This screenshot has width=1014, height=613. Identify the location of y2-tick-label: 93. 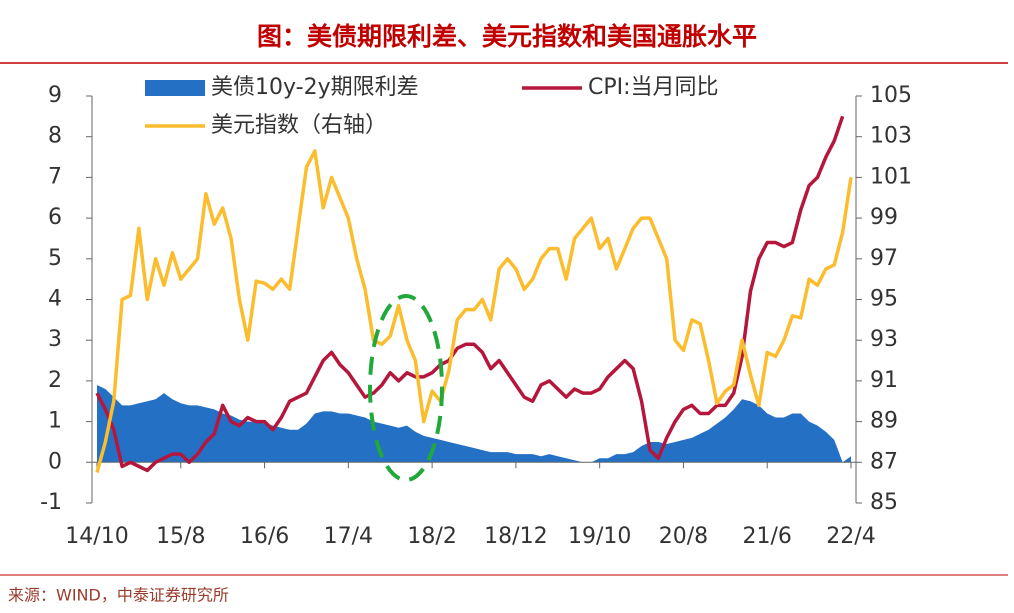
(884, 339).